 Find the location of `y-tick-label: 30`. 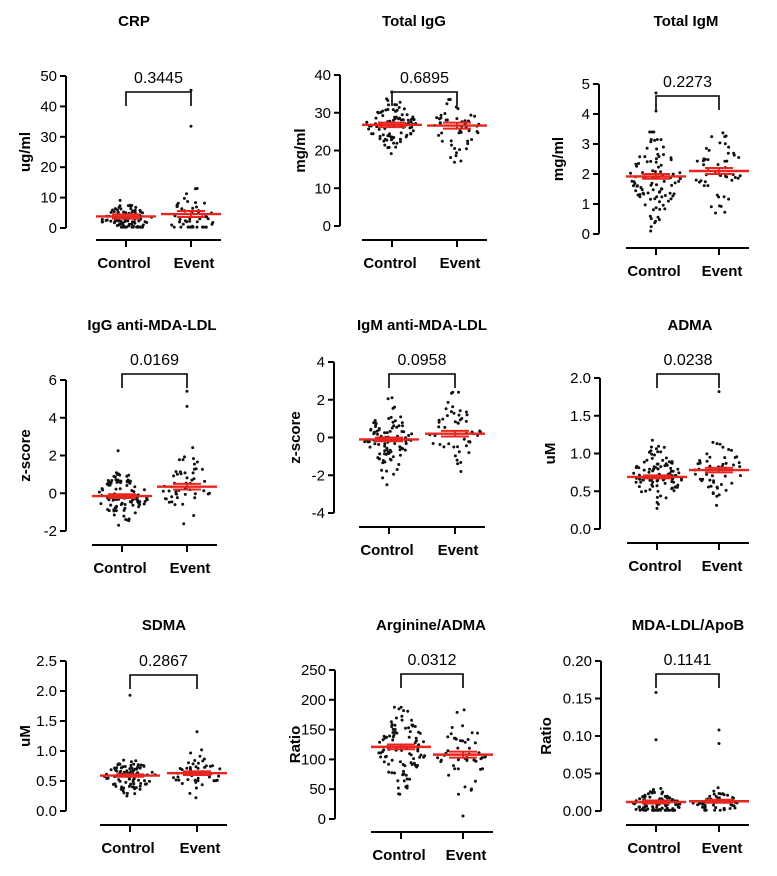

y-tick-label: 30 is located at coordinates (48, 137).